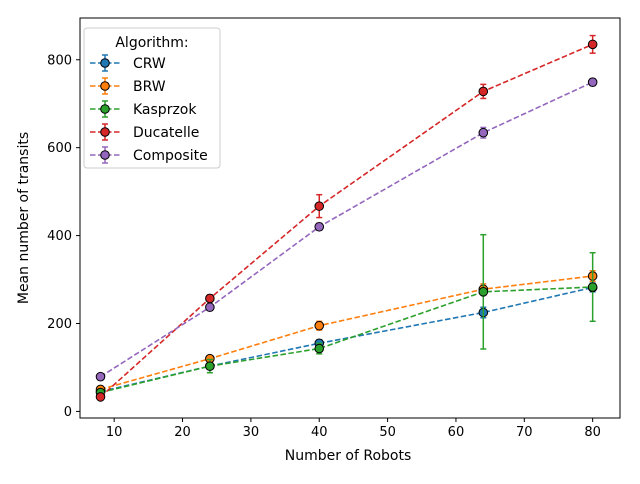  What do you see at coordinates (59, 236) in the screenshot?
I see `y-tick-label-400: 400` at bounding box center [59, 236].